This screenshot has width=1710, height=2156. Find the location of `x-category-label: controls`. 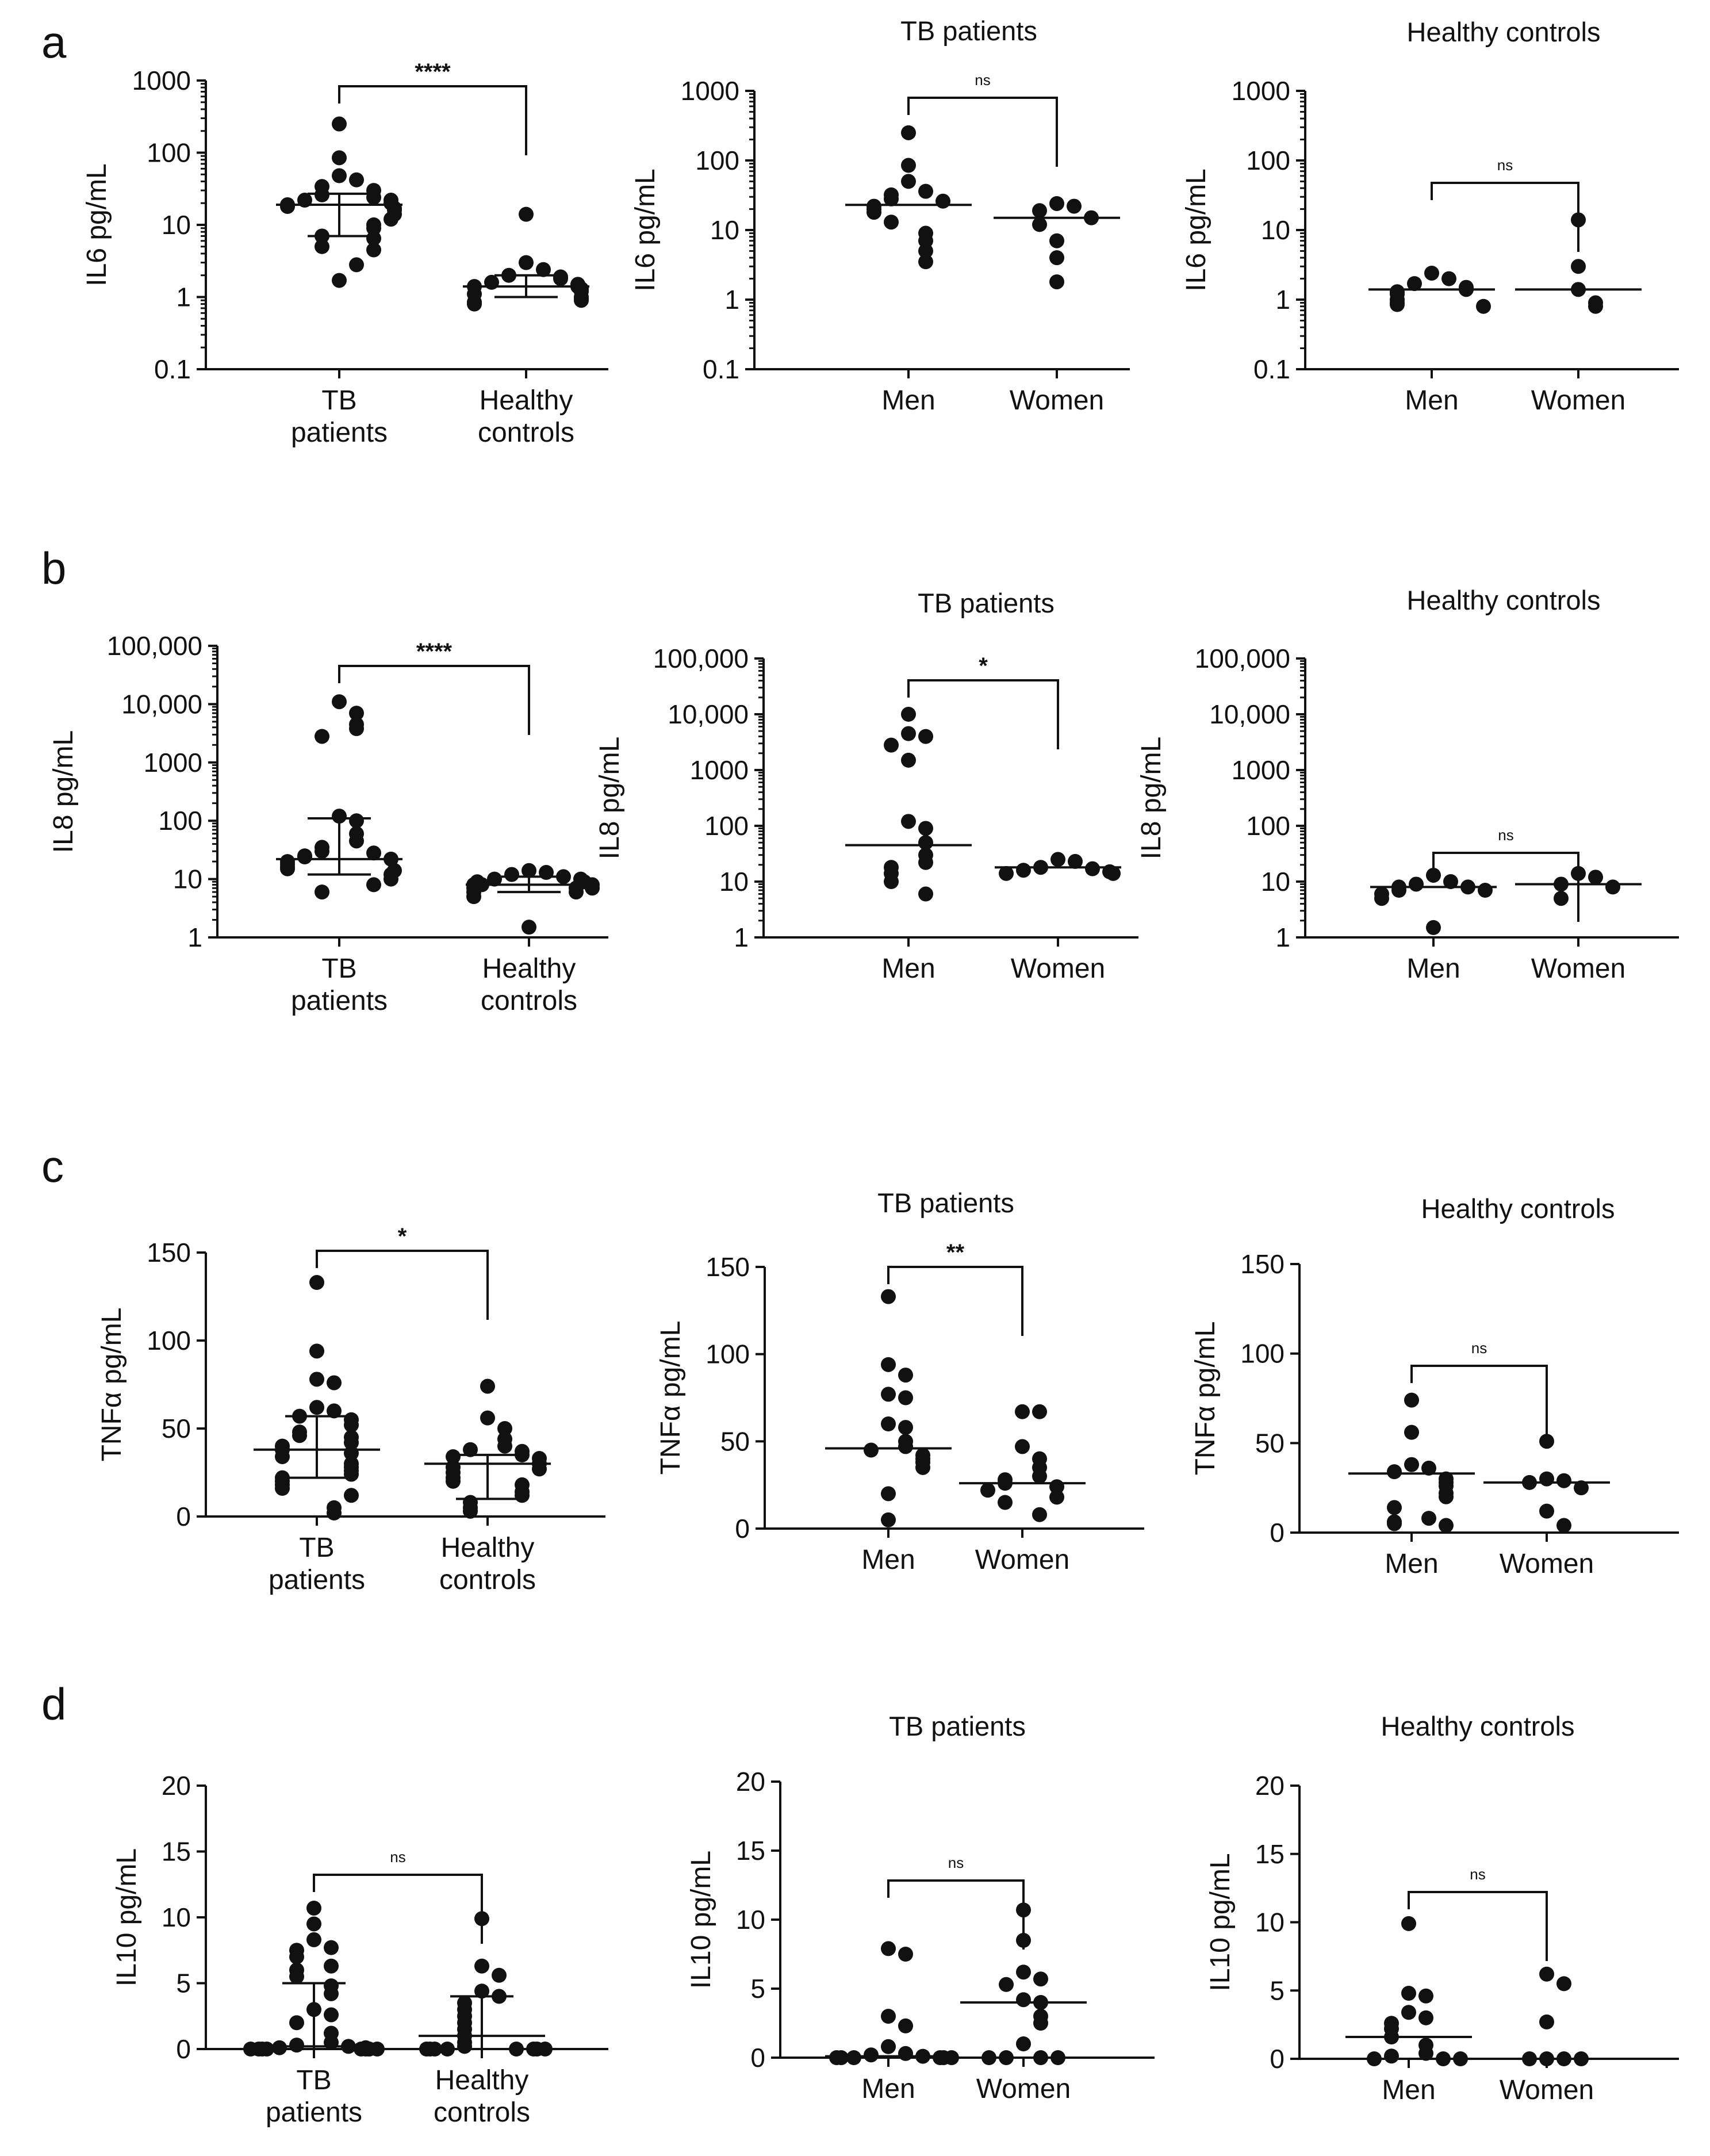

x-category-label: controls is located at coordinates (526, 433).